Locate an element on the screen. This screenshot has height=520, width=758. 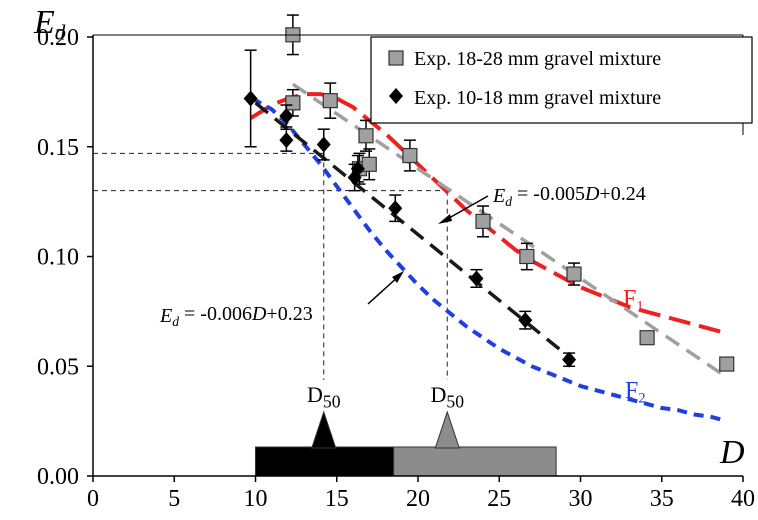
x-axis-title: D is located at coordinates (732, 452).